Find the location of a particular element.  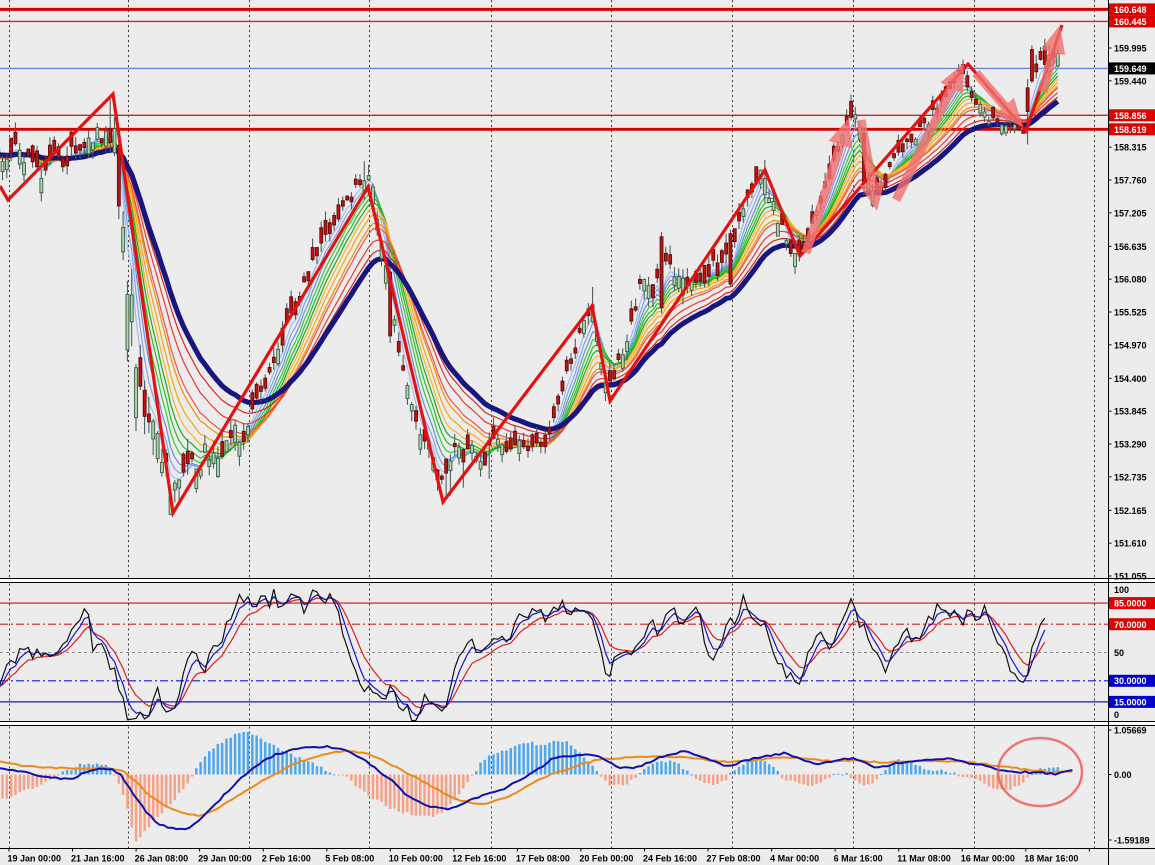

svg-text: -1.59189 is located at coordinates (1132, 841).